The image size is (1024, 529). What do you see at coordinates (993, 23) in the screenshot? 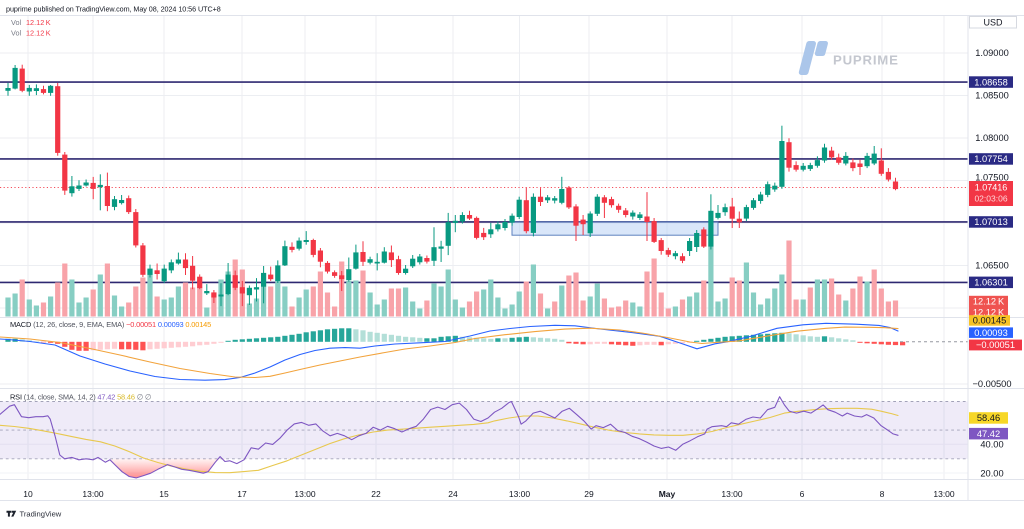
I see `svg-text: USD` at bounding box center [993, 23].